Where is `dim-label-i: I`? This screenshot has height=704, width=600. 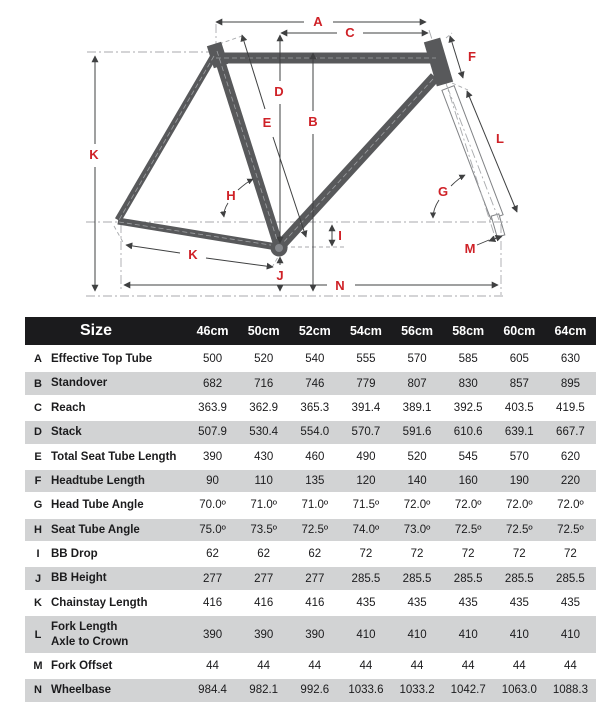 dim-label-i: I is located at coordinates (340, 235).